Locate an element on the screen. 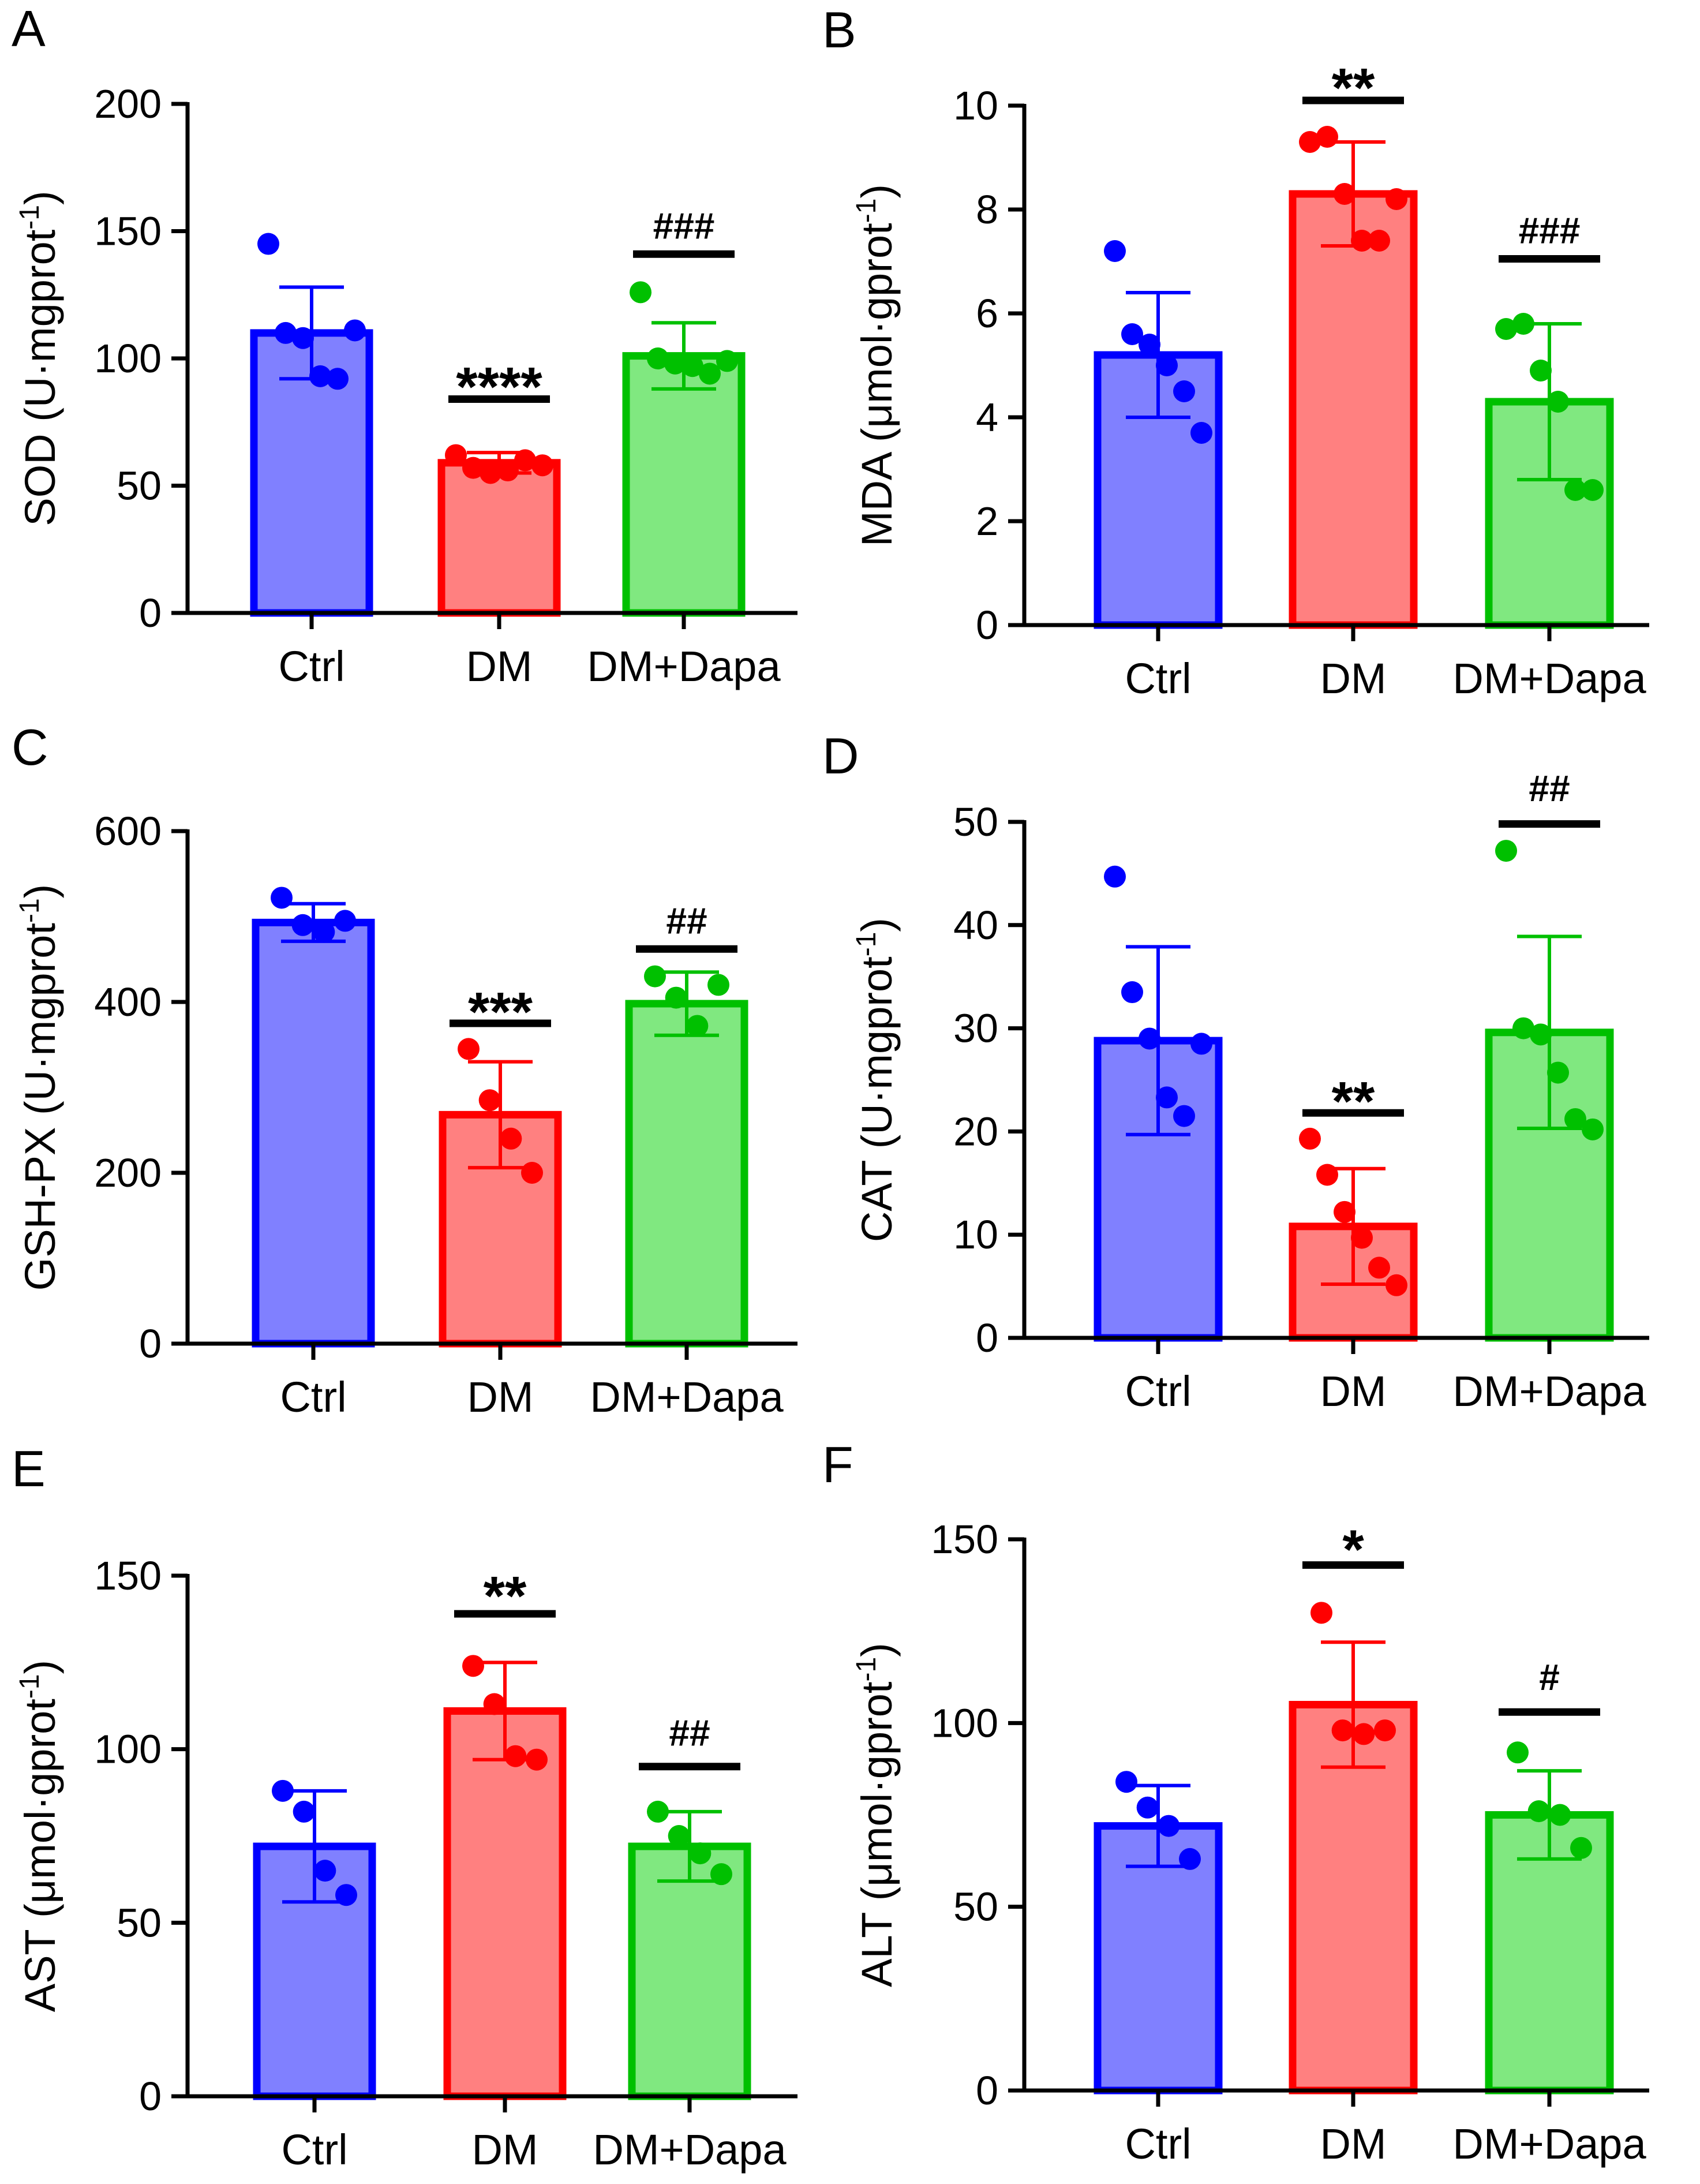 Image resolution: width=1700 pixels, height=2184 pixels. significance-label: ### is located at coordinates (1550, 231).